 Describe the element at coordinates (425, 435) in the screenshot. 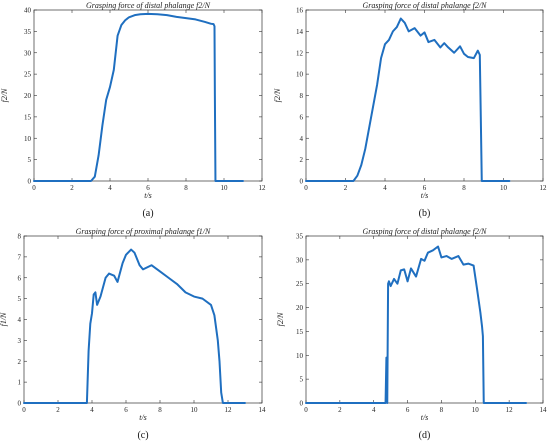

I see `panel-caption: (d)` at that location.